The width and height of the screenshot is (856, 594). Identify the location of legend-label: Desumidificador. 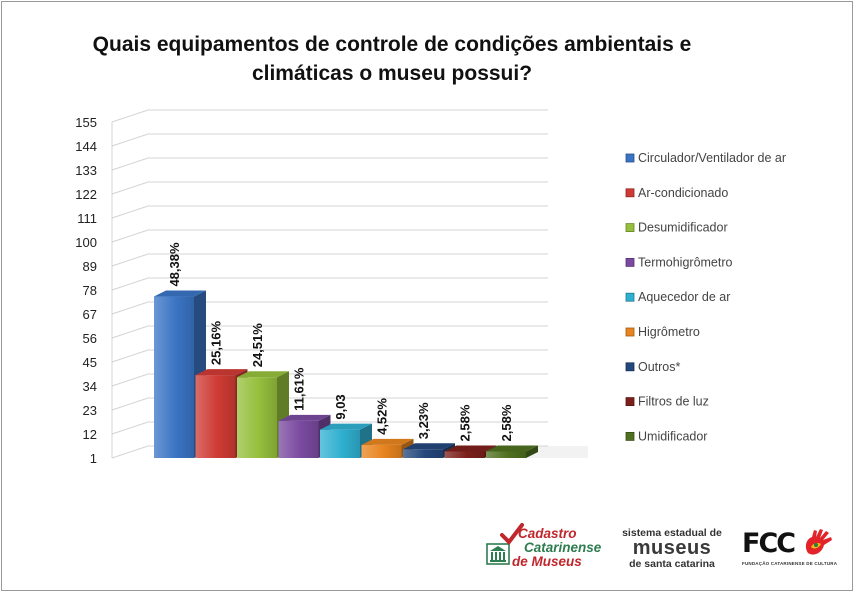
(683, 228).